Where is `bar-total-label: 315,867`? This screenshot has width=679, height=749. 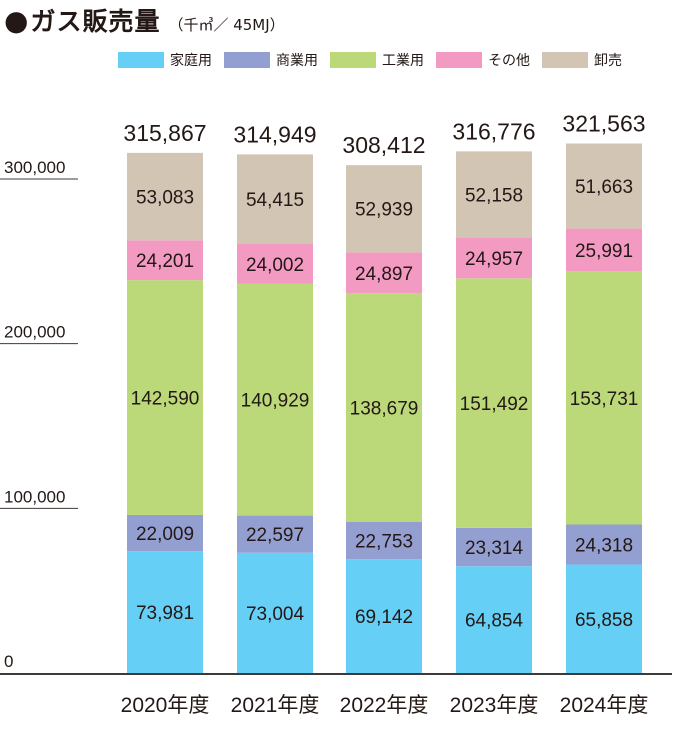
bar-total-label: 315,867 is located at coordinates (164, 133).